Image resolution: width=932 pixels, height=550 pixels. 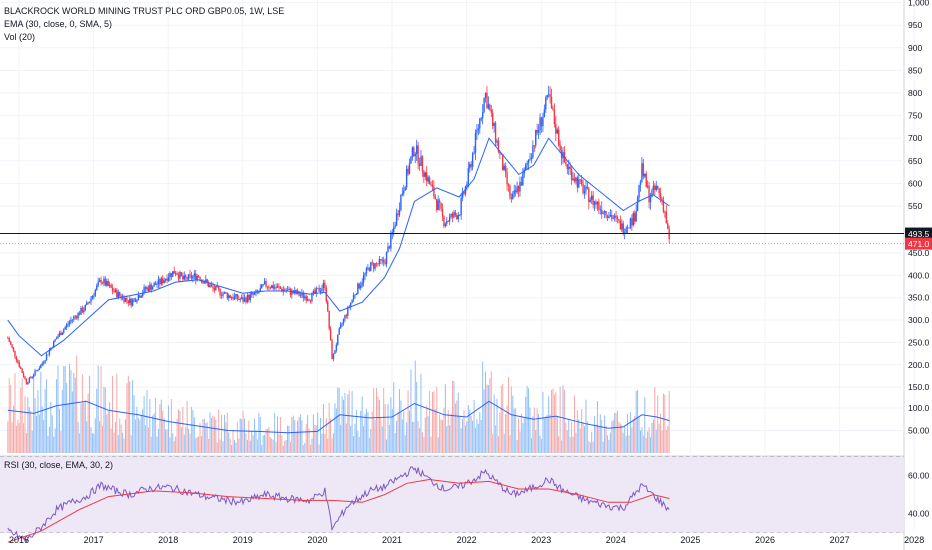 What do you see at coordinates (58, 24) in the screenshot?
I see `ema-label: EMA (30, close, 0, SMA, 5)` at bounding box center [58, 24].